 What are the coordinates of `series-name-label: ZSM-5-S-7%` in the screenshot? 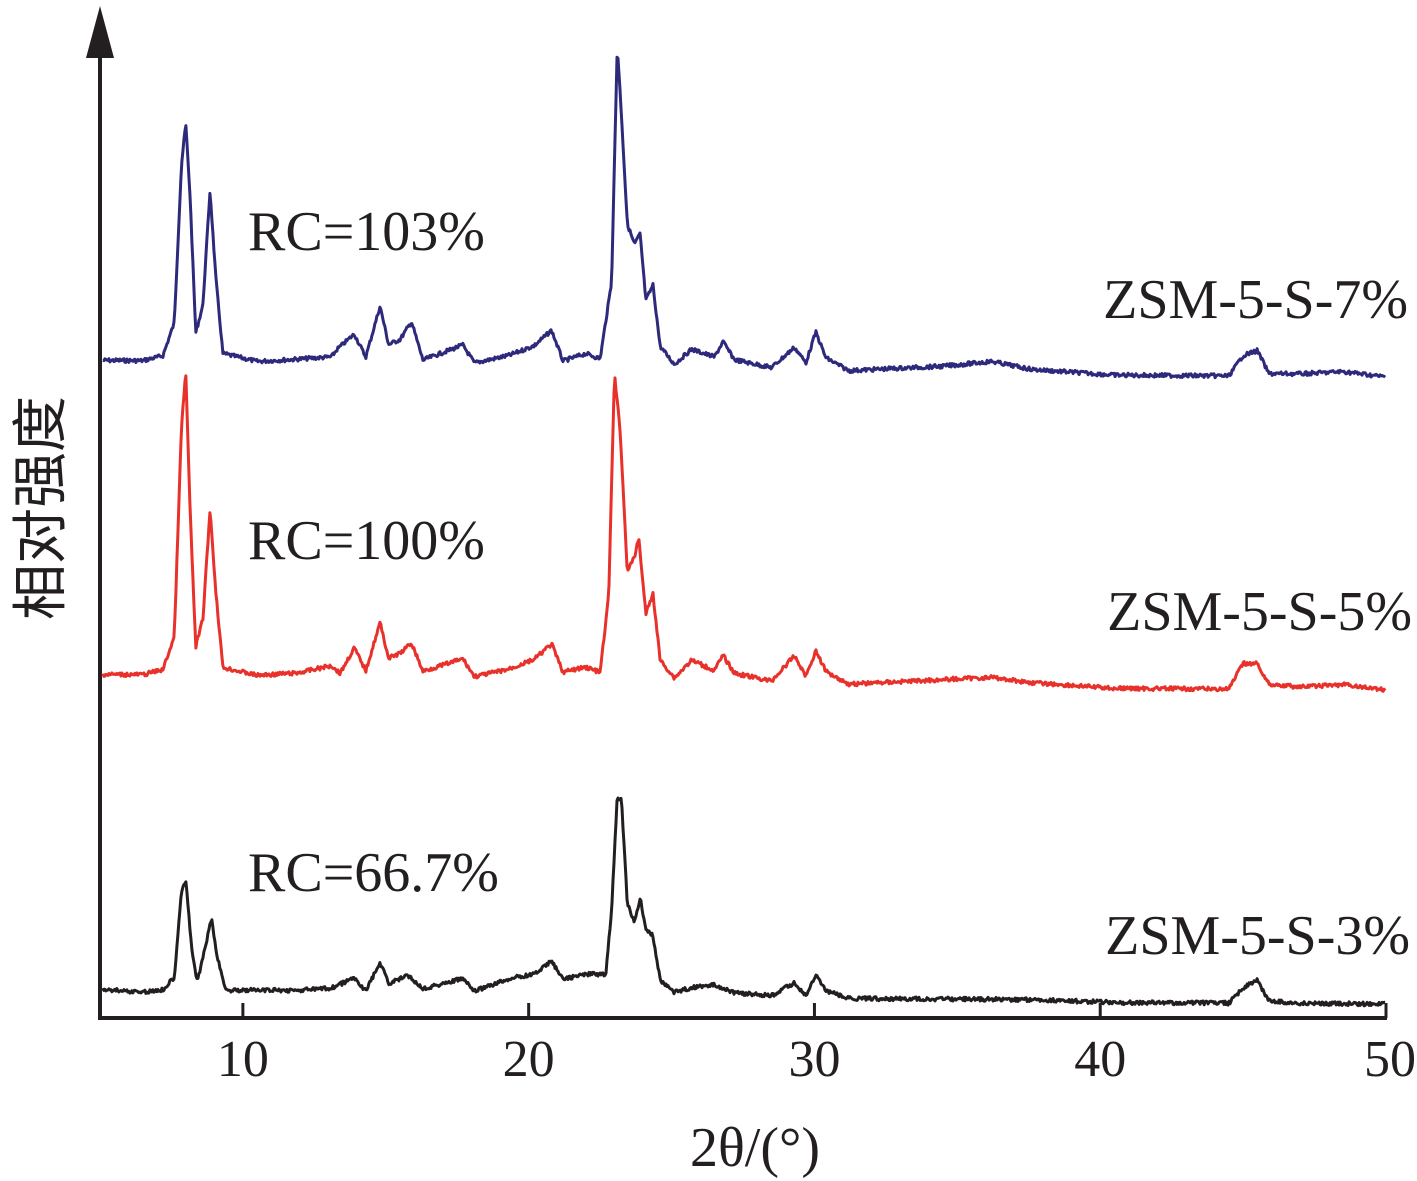 It's located at (1255, 300).